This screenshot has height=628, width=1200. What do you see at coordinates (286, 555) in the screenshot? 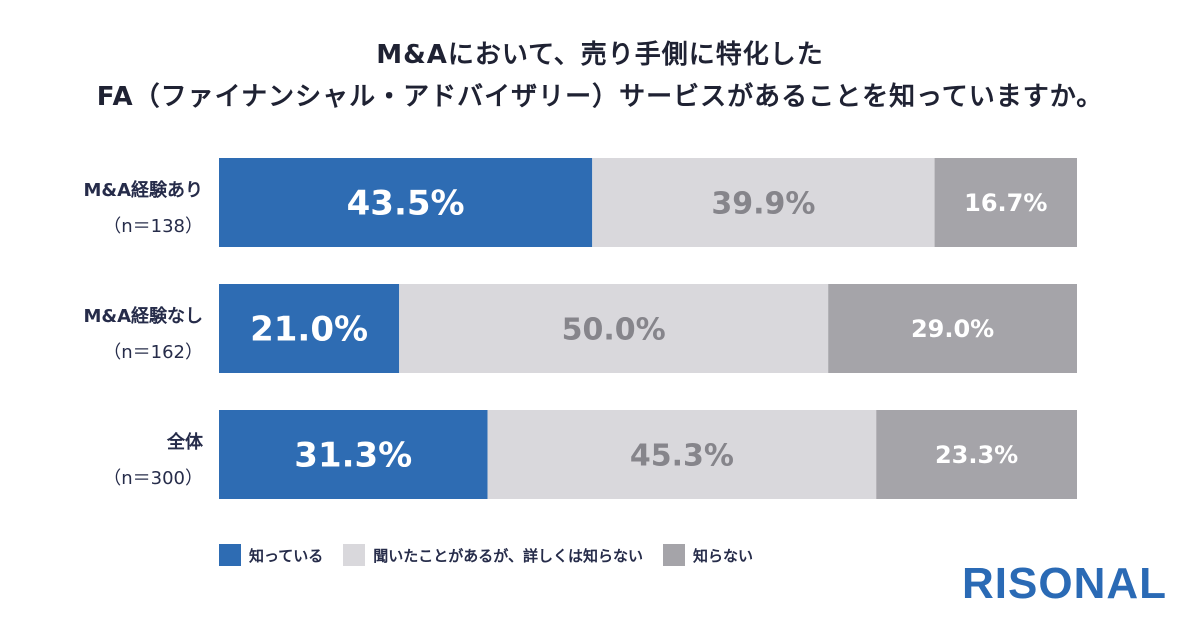
I see `legend-label: 知っている` at bounding box center [286, 555].